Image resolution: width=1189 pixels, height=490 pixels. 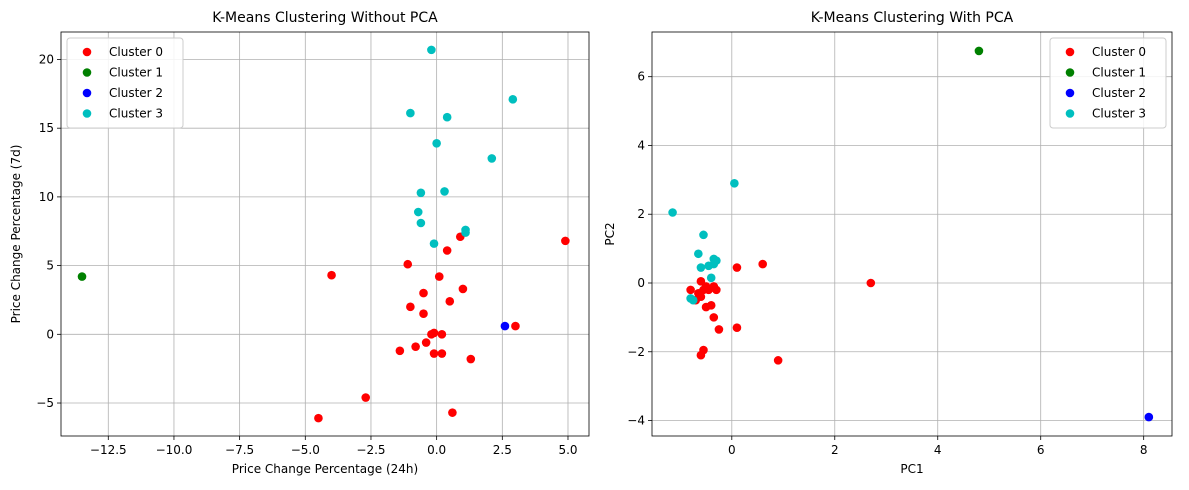 I want to click on x-tick-label: 2, so click(x=835, y=450).